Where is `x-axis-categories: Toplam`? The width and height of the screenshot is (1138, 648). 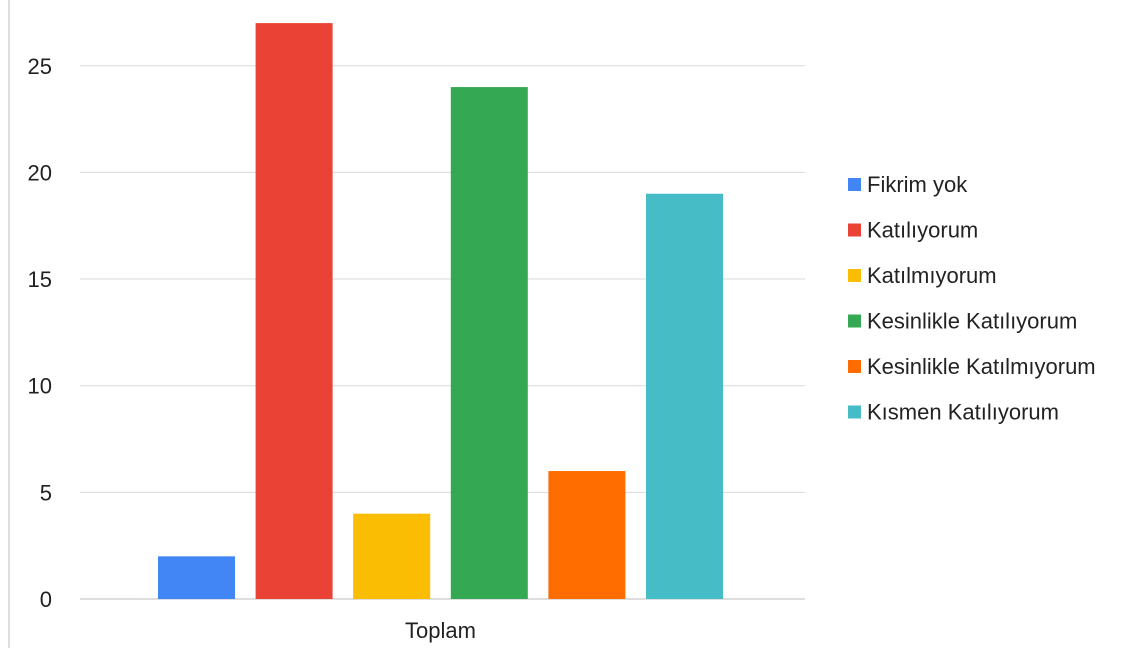 x-axis-categories: Toplam is located at coordinates (440, 630).